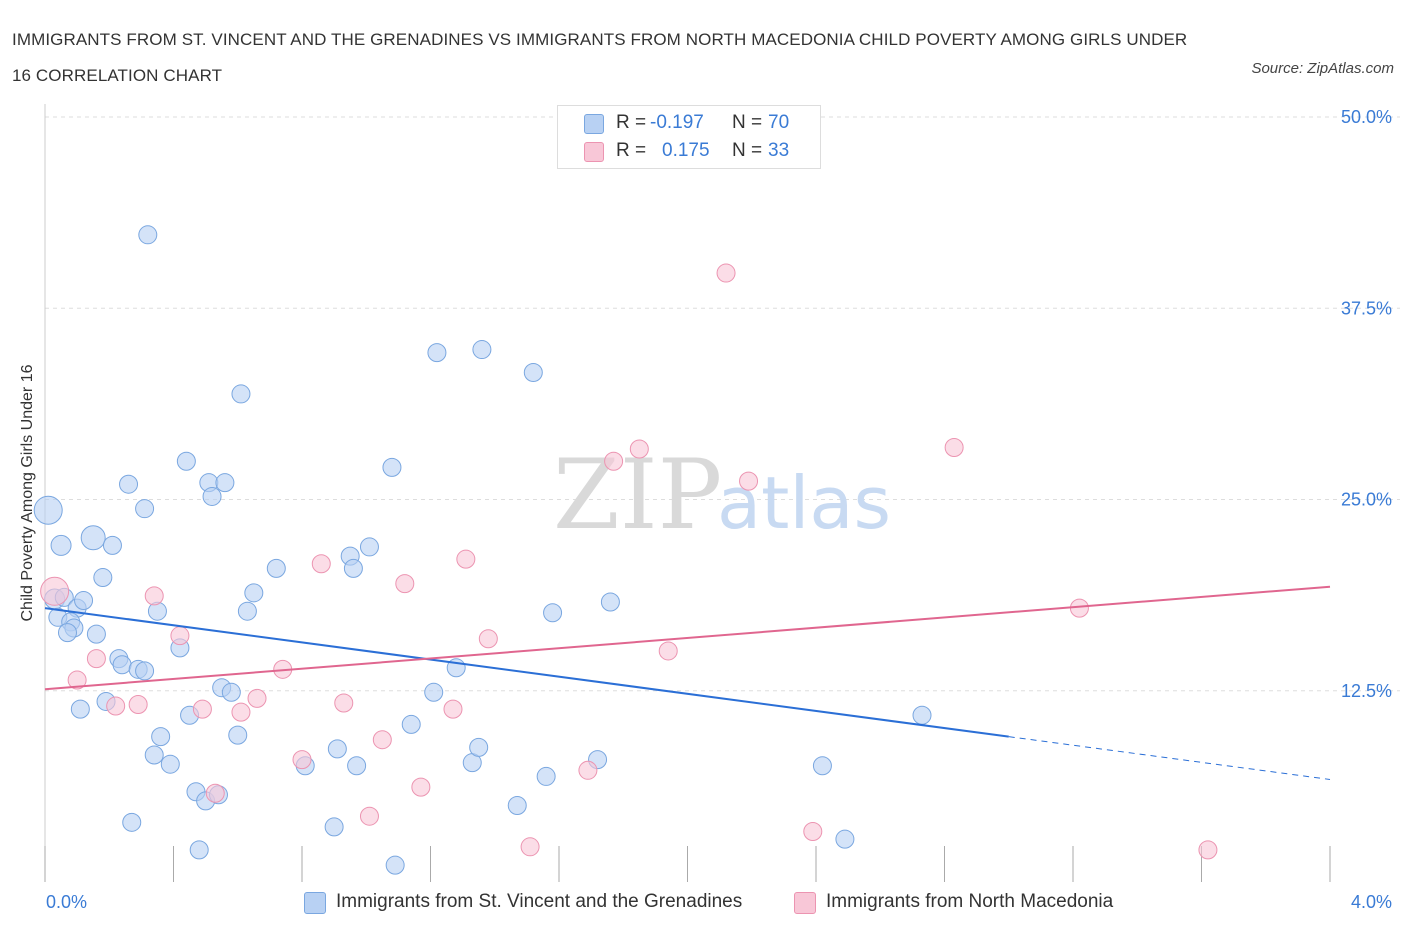 The image size is (1406, 930). What do you see at coordinates (526, 672) in the screenshot?
I see `blue-regression-line` at bounding box center [526, 672].